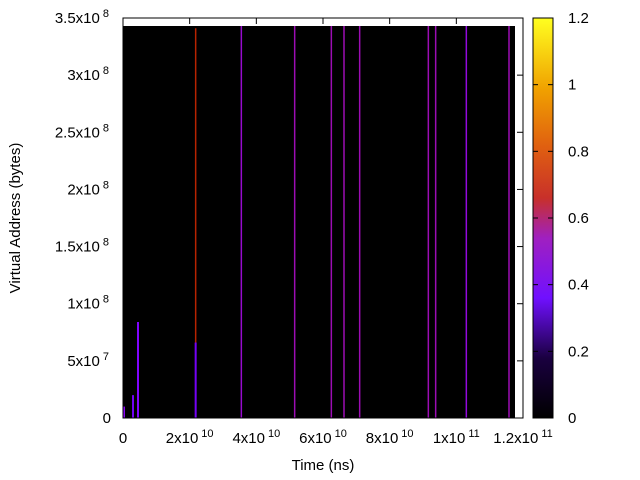 Image resolution: width=640 pixels, height=480 pixels. I want to click on colorbar-tick-label: 0.4, so click(578, 285).